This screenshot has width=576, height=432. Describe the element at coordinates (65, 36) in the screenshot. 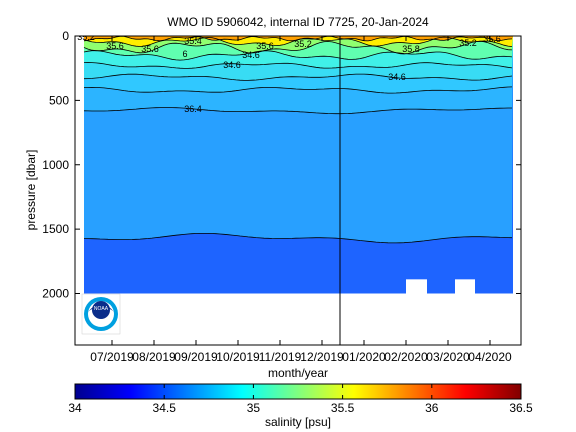

I see `y-tick-label: 0` at that location.